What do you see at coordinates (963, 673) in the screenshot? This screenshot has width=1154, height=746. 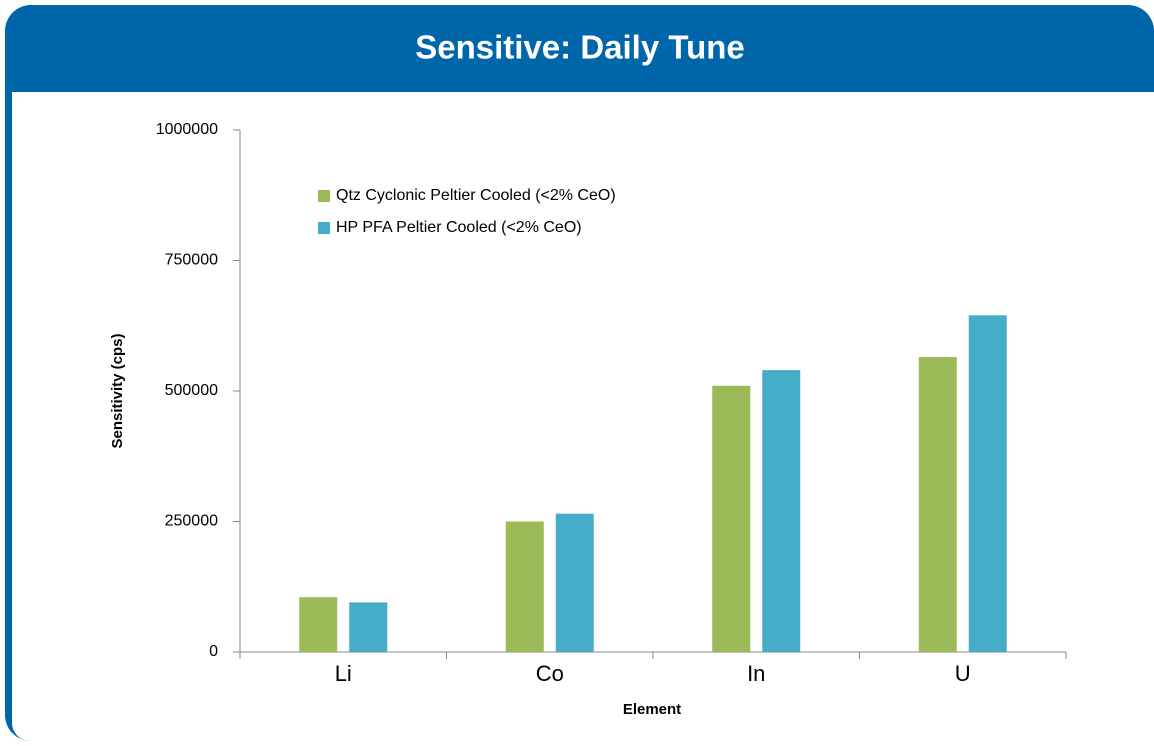 I see `x-tick-label: U` at bounding box center [963, 673].